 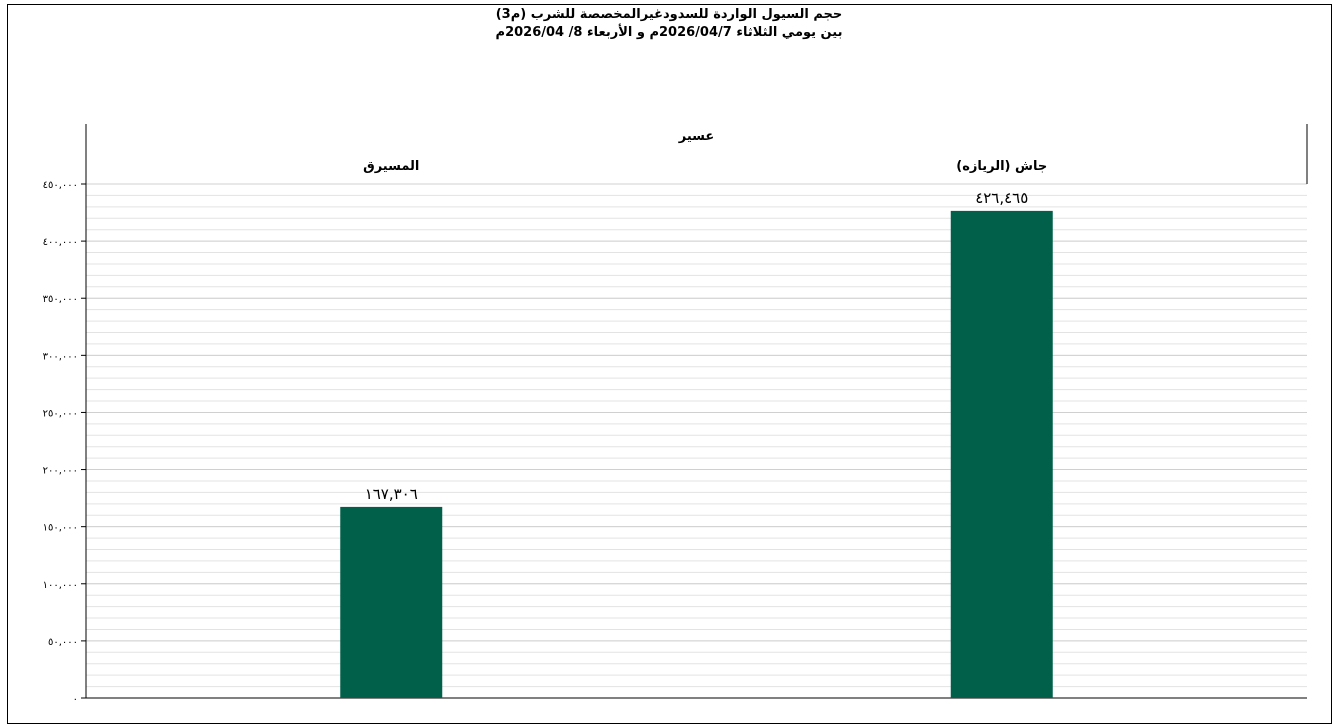 What do you see at coordinates (63, 642) in the screenshot?
I see `y-tick-label: ٥٠,٠٠٠` at bounding box center [63, 642].